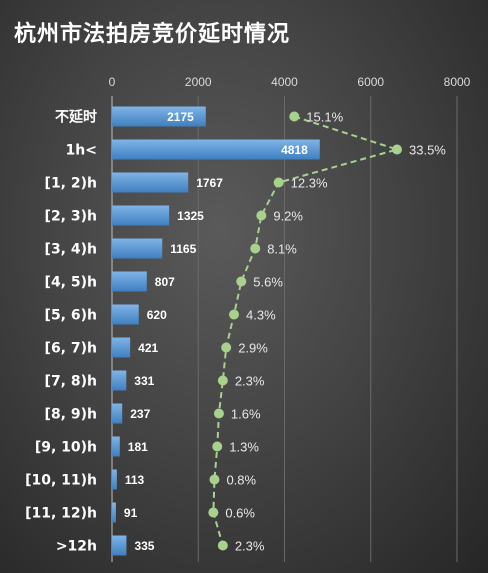  I want to click on bar-value-label: 331, so click(144, 381).